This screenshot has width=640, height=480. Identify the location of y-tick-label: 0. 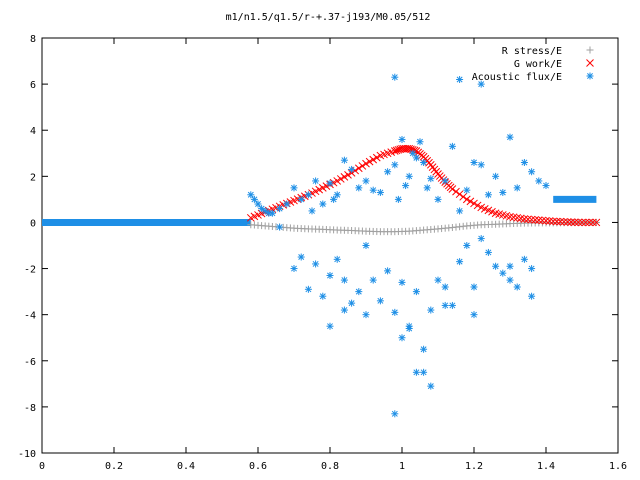
(33, 223).